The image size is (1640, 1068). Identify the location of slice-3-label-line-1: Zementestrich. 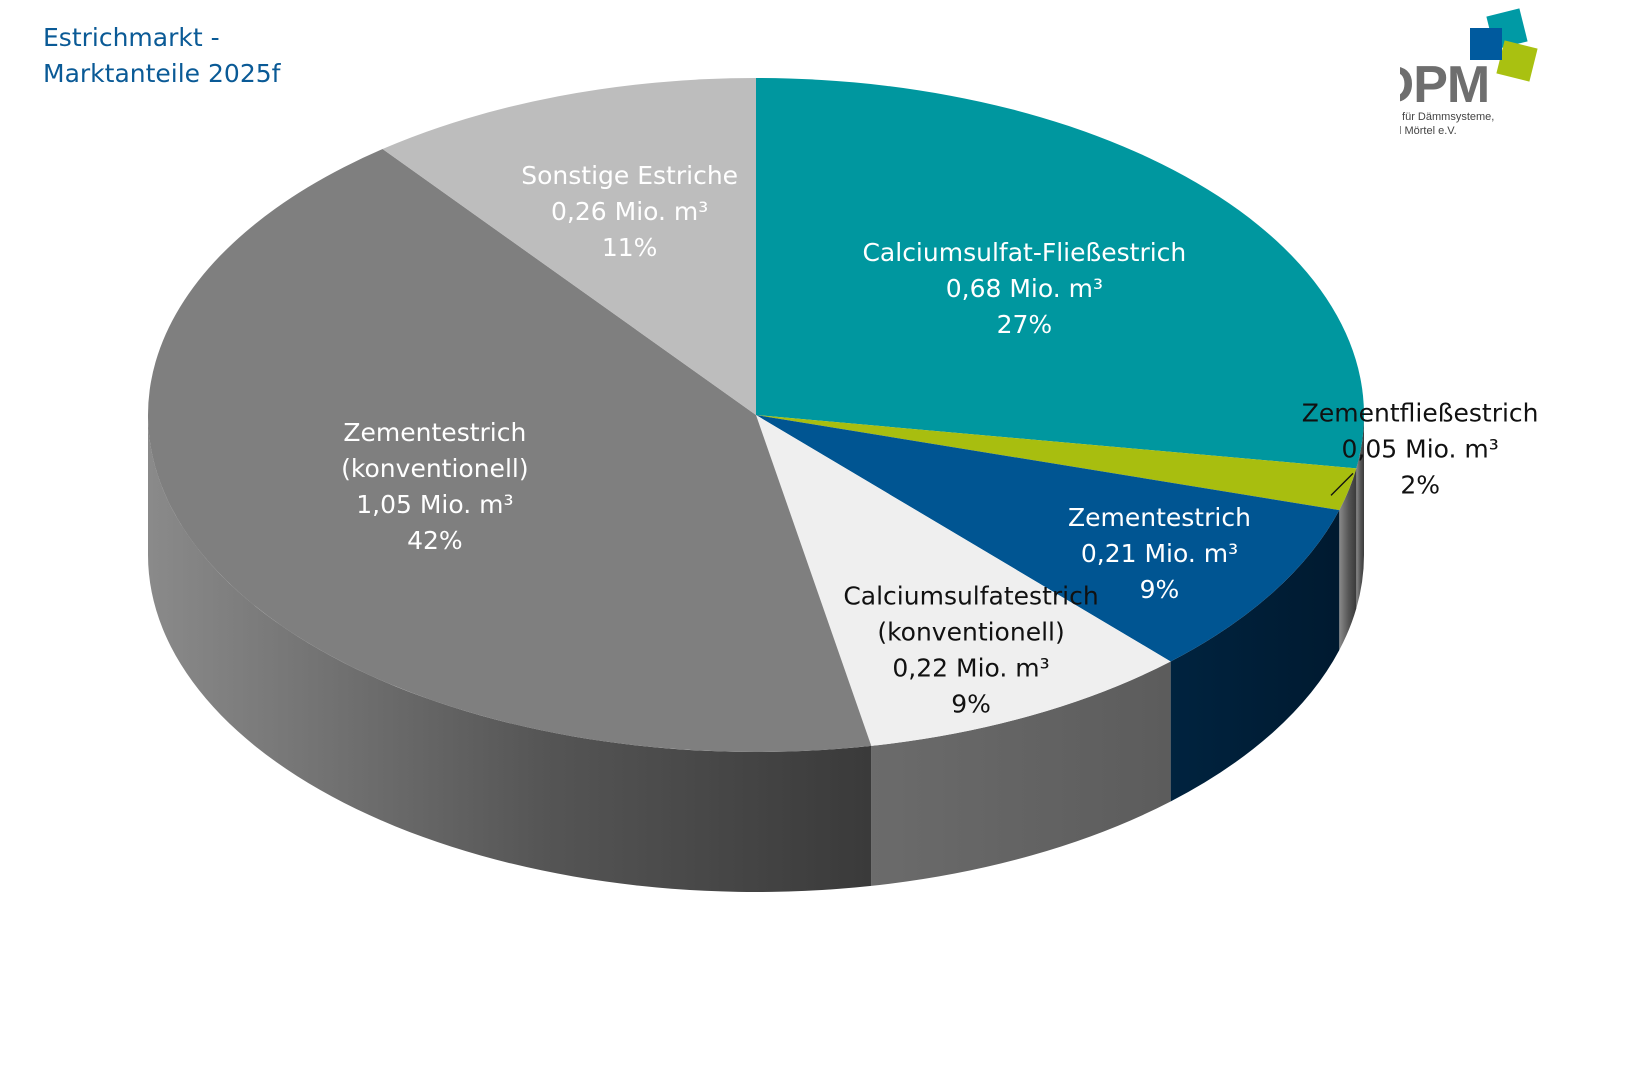
(1159, 517).